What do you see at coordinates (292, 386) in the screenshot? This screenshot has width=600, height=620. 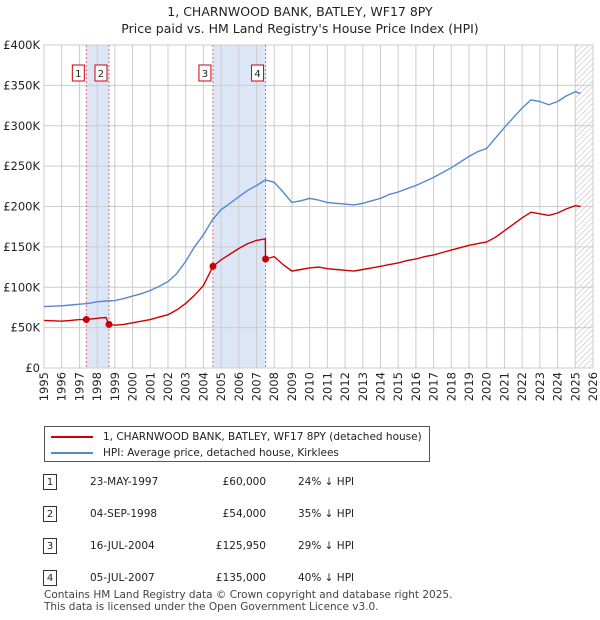 I see `x-tick-label: 2009` at bounding box center [292, 386].